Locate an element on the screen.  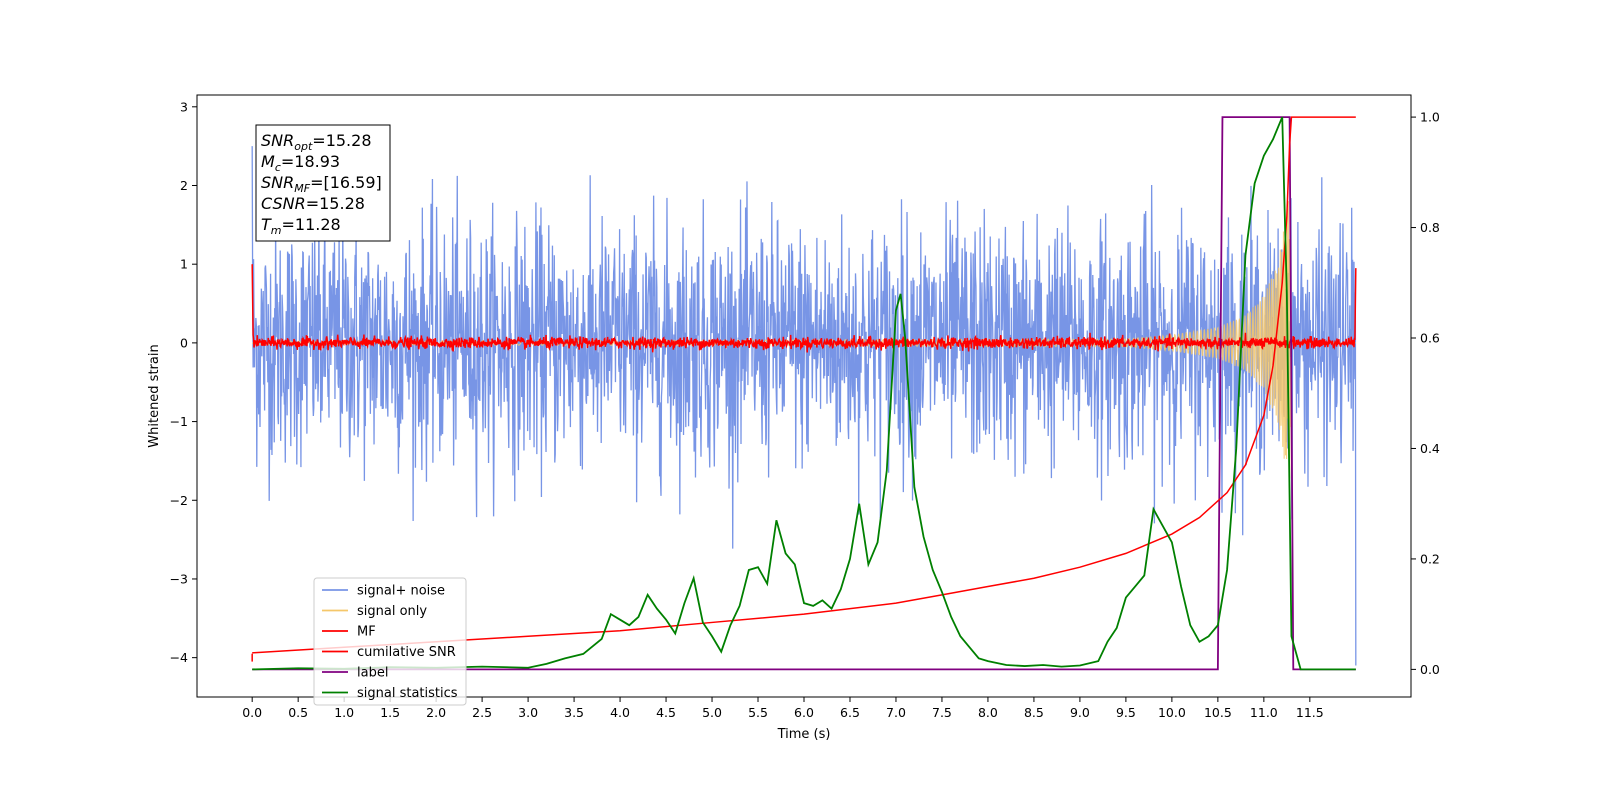
legend-frame is located at coordinates (390, 641).